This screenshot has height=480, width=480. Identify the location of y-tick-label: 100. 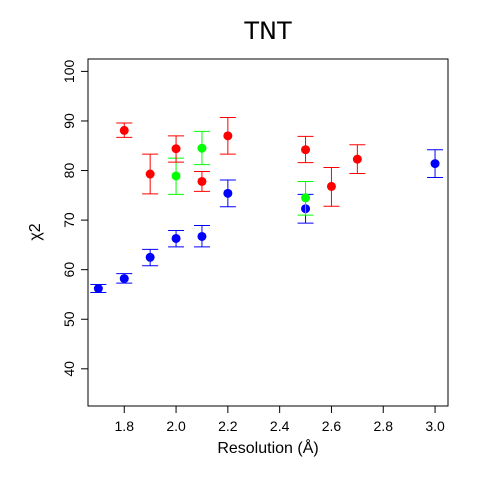
(69, 72).